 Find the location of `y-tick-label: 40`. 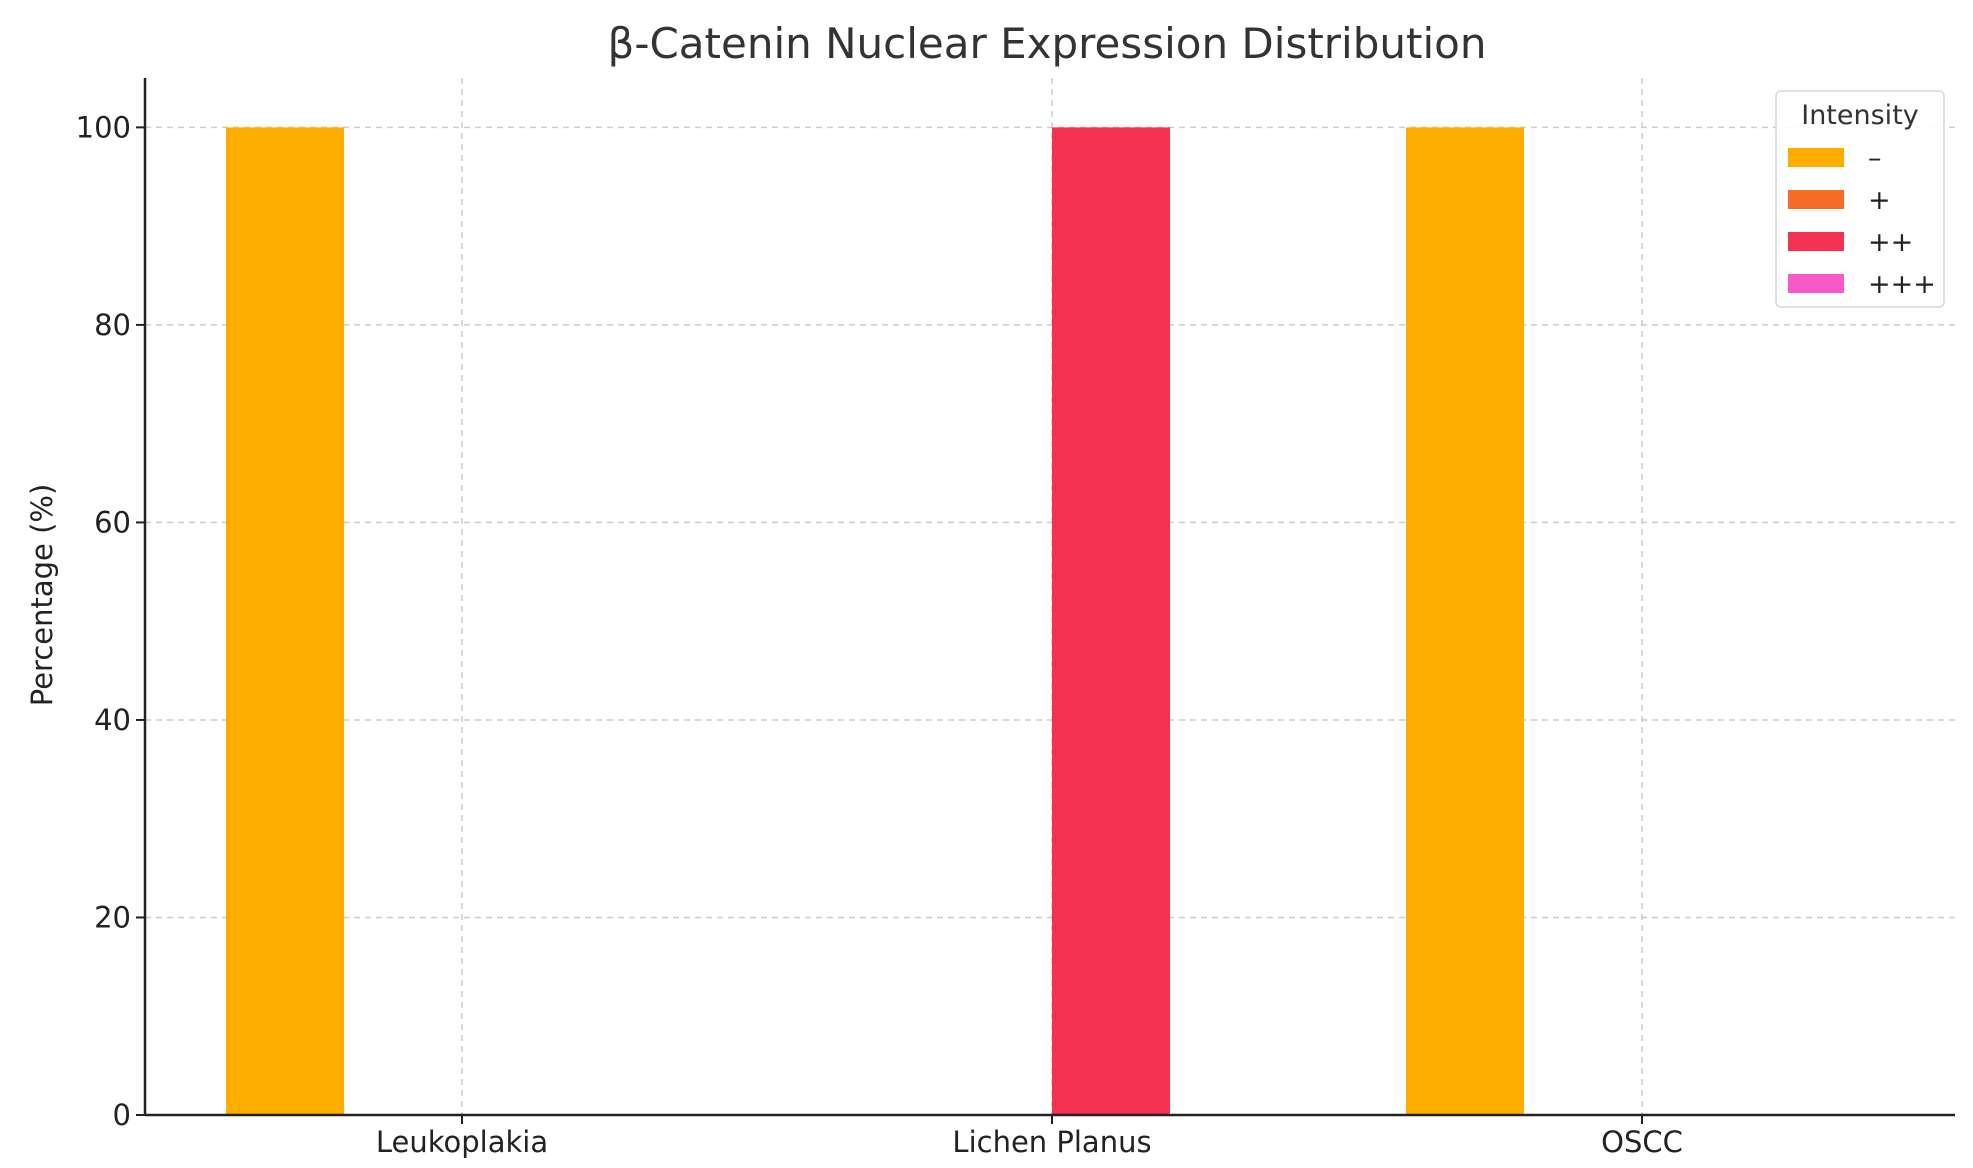

y-tick-label: 40 is located at coordinates (112, 720).